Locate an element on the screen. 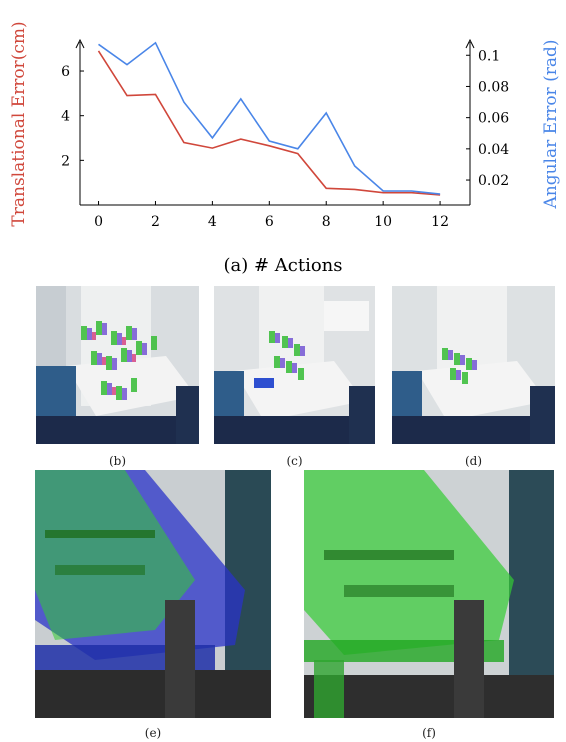 The image size is (566, 742). x-tick-label: 8 is located at coordinates (326, 222).